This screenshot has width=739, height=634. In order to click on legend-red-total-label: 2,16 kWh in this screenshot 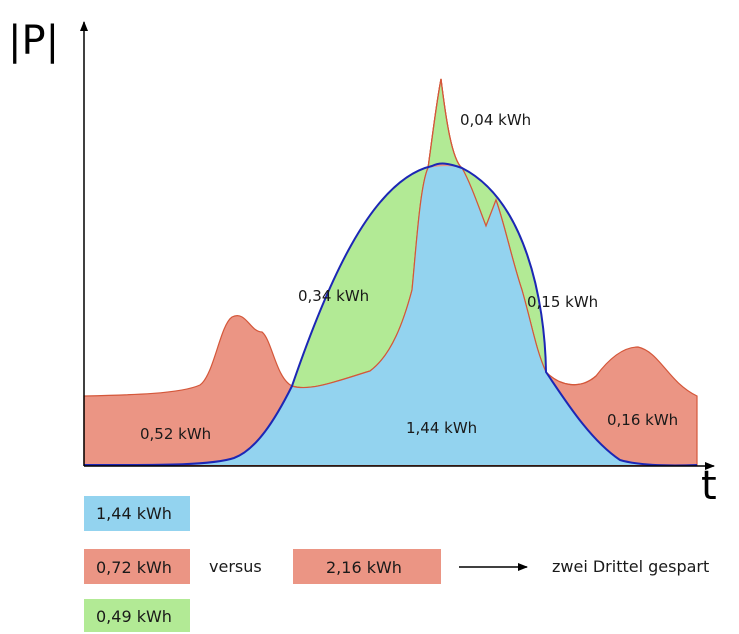, I will do `click(364, 567)`.